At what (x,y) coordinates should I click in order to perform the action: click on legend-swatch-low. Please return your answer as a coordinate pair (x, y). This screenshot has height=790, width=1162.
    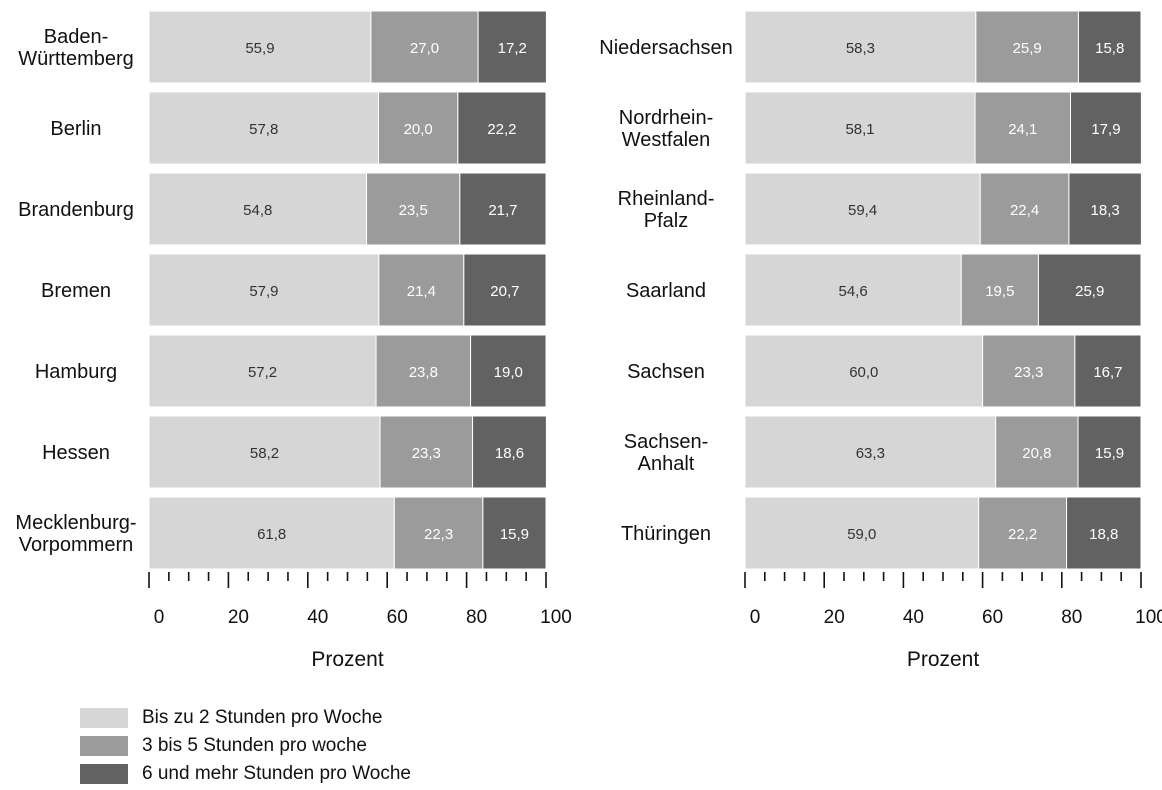
    Looking at the image, I should click on (104, 718).